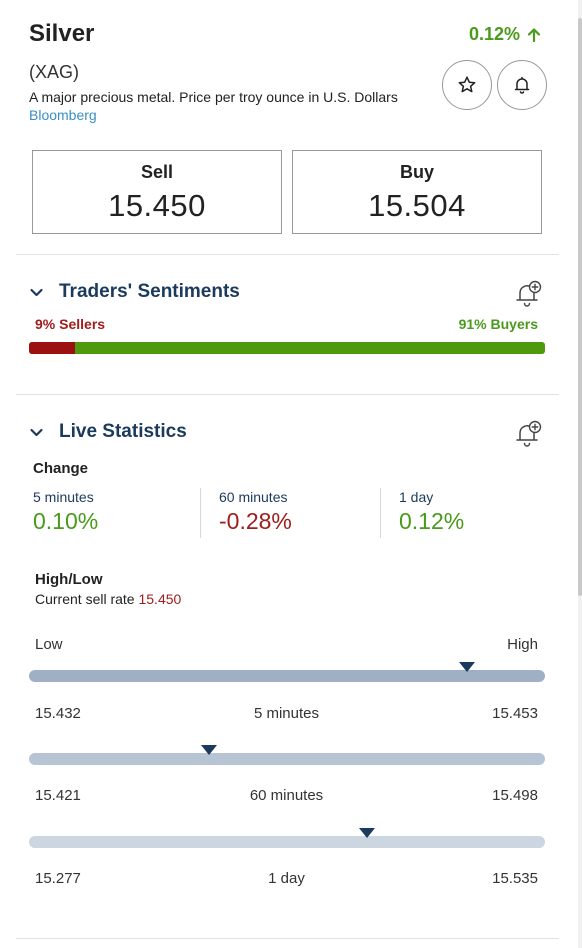  What do you see at coordinates (494, 34) in the screenshot?
I see `instrument-change-value: 0.12%` at bounding box center [494, 34].